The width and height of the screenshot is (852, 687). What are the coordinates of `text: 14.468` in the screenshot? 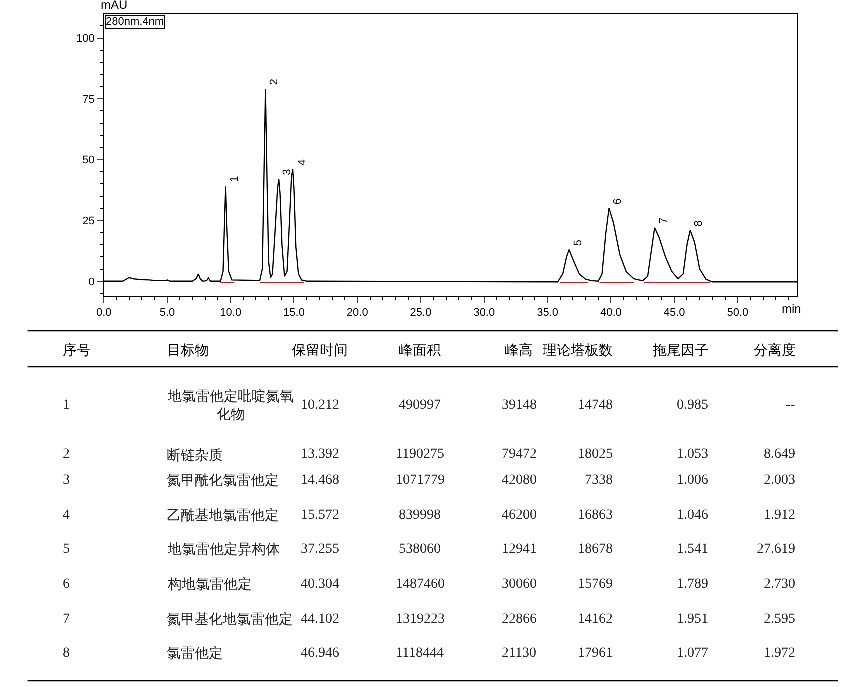 It's located at (320, 480).